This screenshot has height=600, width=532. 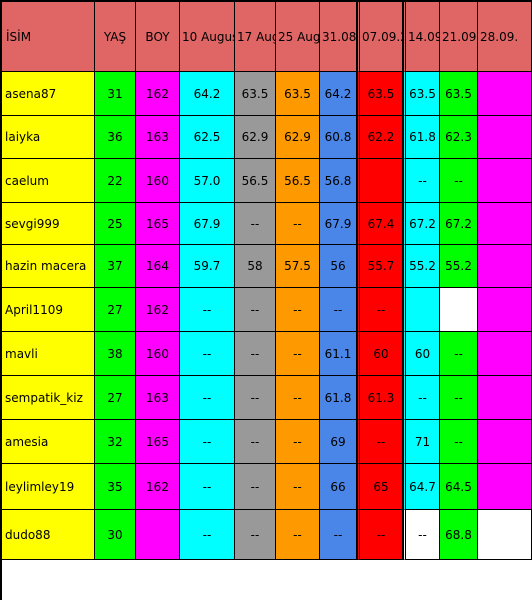 I want to click on cell-yas: 35, so click(x=115, y=487).